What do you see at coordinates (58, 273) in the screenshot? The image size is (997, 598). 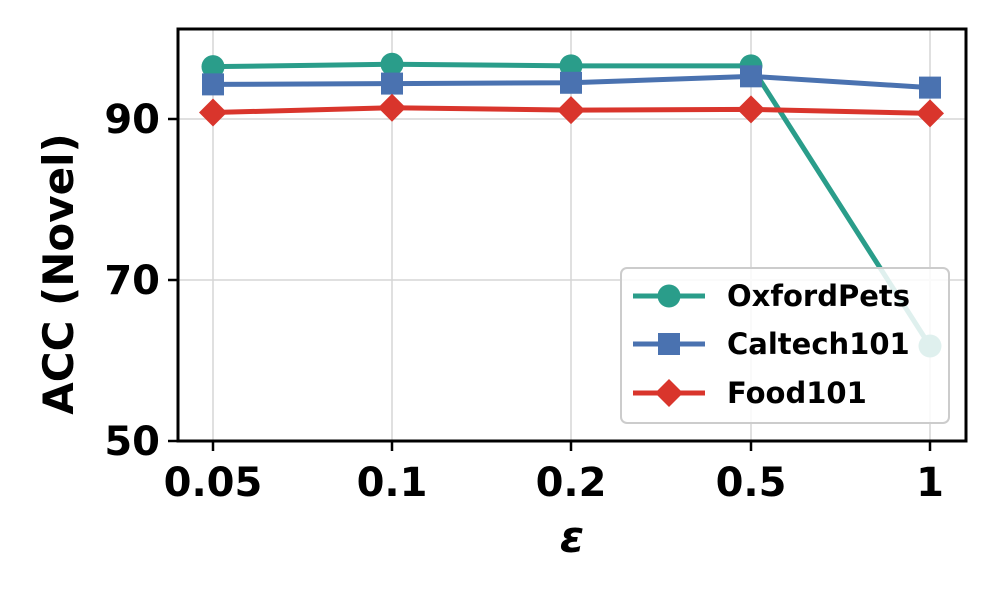 I see `y-axis-label: ACC (Novel)` at bounding box center [58, 273].